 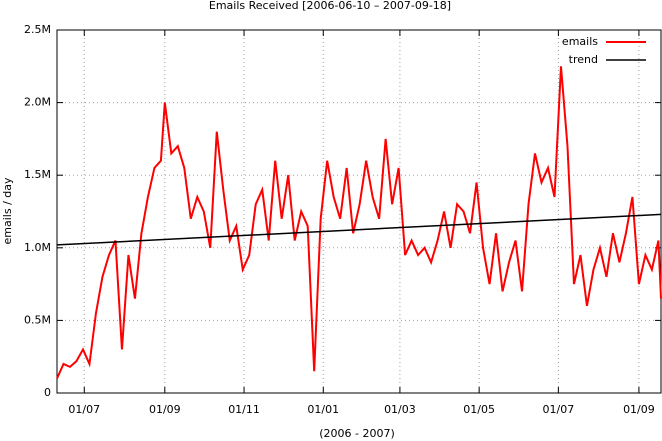 I want to click on y-axis-label: emails / day, so click(x=7, y=210).